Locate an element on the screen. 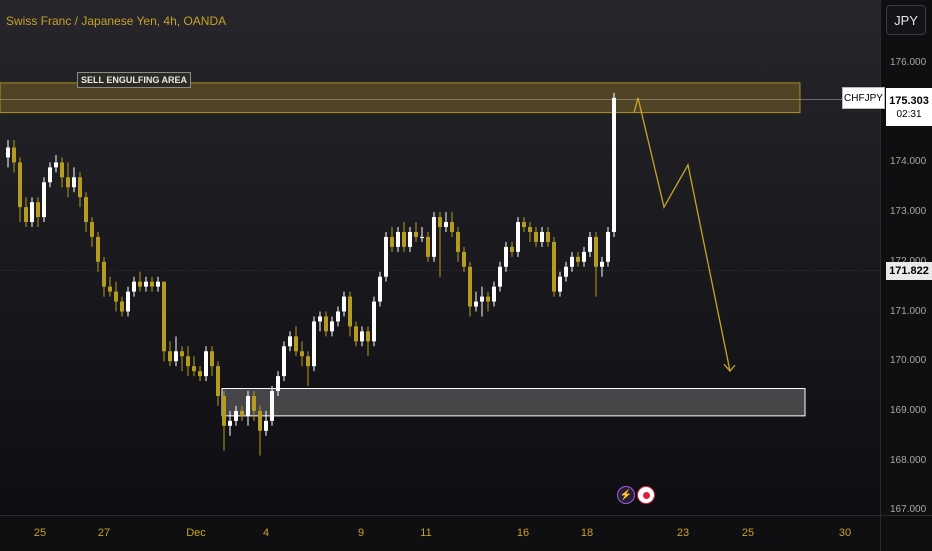 The height and width of the screenshot is (551, 932). price-tick-label: 168.000 is located at coordinates (908, 460).